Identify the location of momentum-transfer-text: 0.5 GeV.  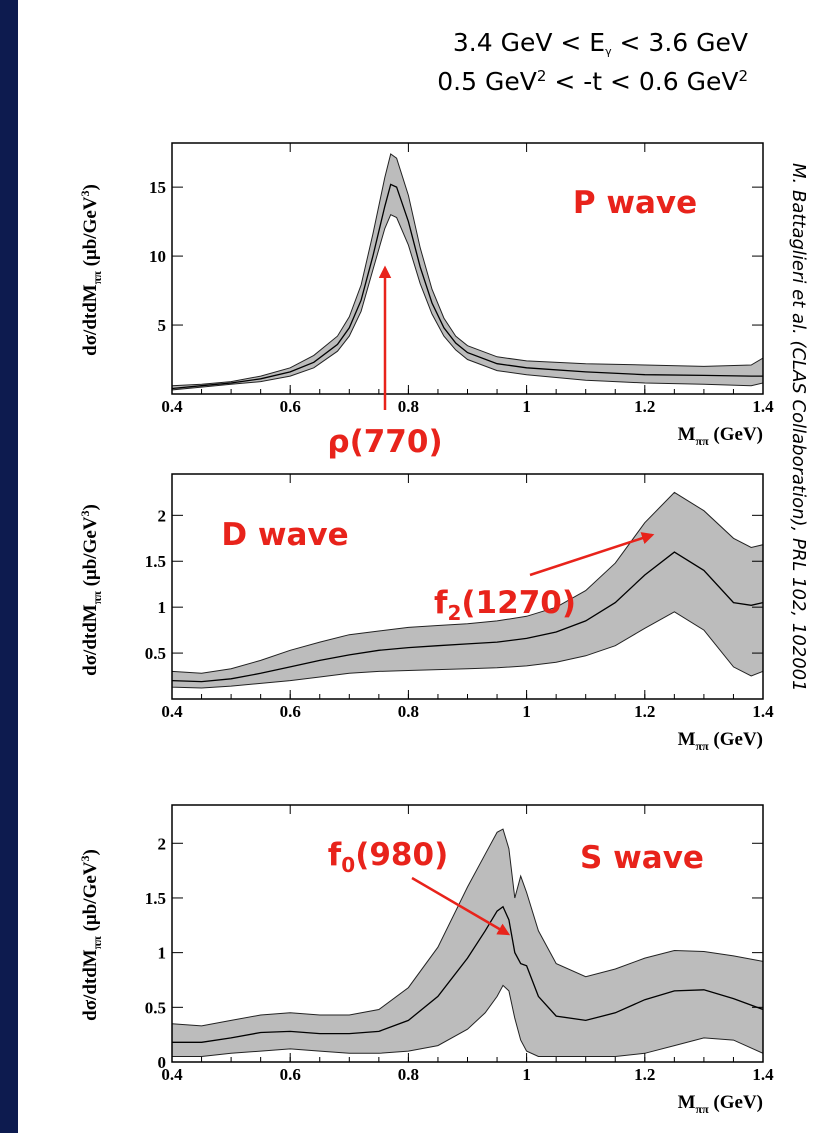
(487, 81).